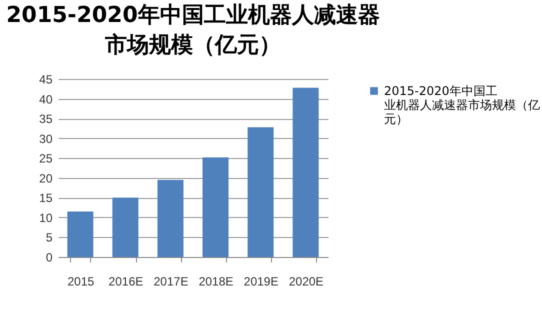 The image size is (542, 328). Describe the element at coordinates (126, 281) in the screenshot. I see `x-tick-label: 2016E` at that location.